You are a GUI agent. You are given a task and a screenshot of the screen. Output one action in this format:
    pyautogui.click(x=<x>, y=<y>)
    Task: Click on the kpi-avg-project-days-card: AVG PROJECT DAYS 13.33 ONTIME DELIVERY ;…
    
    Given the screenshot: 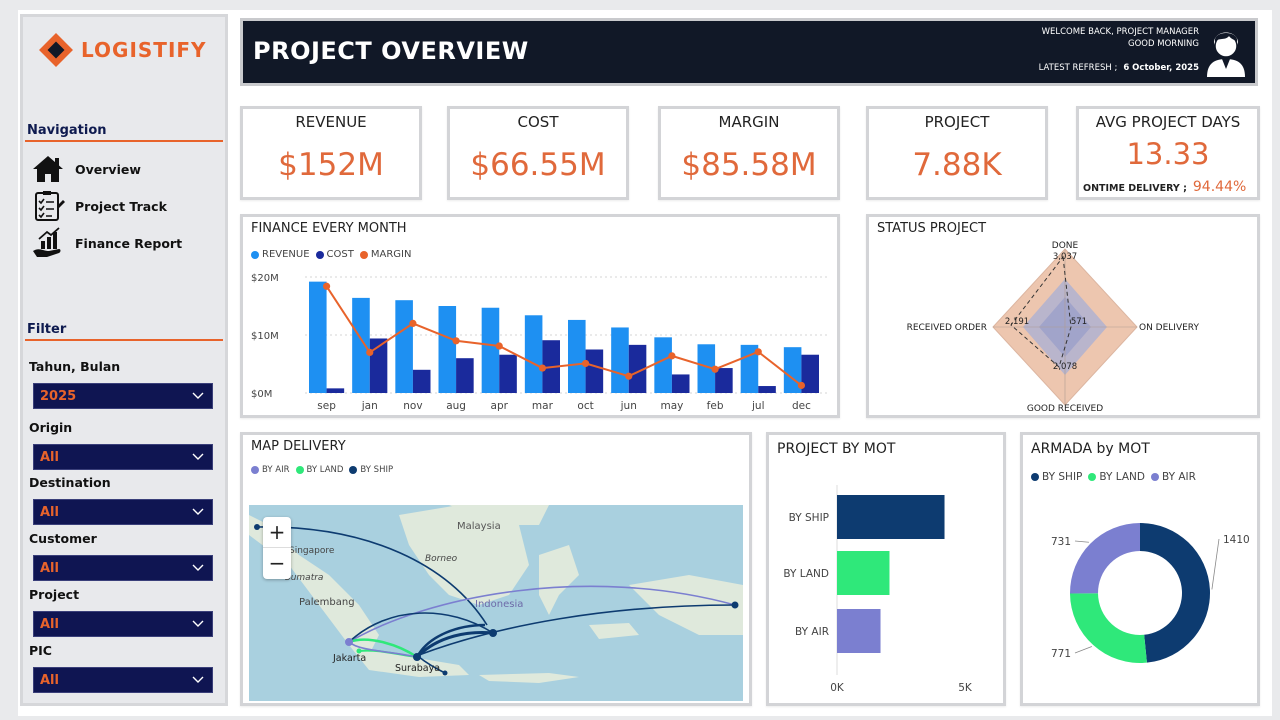 What is the action you would take?
    pyautogui.click(x=1168, y=153)
    